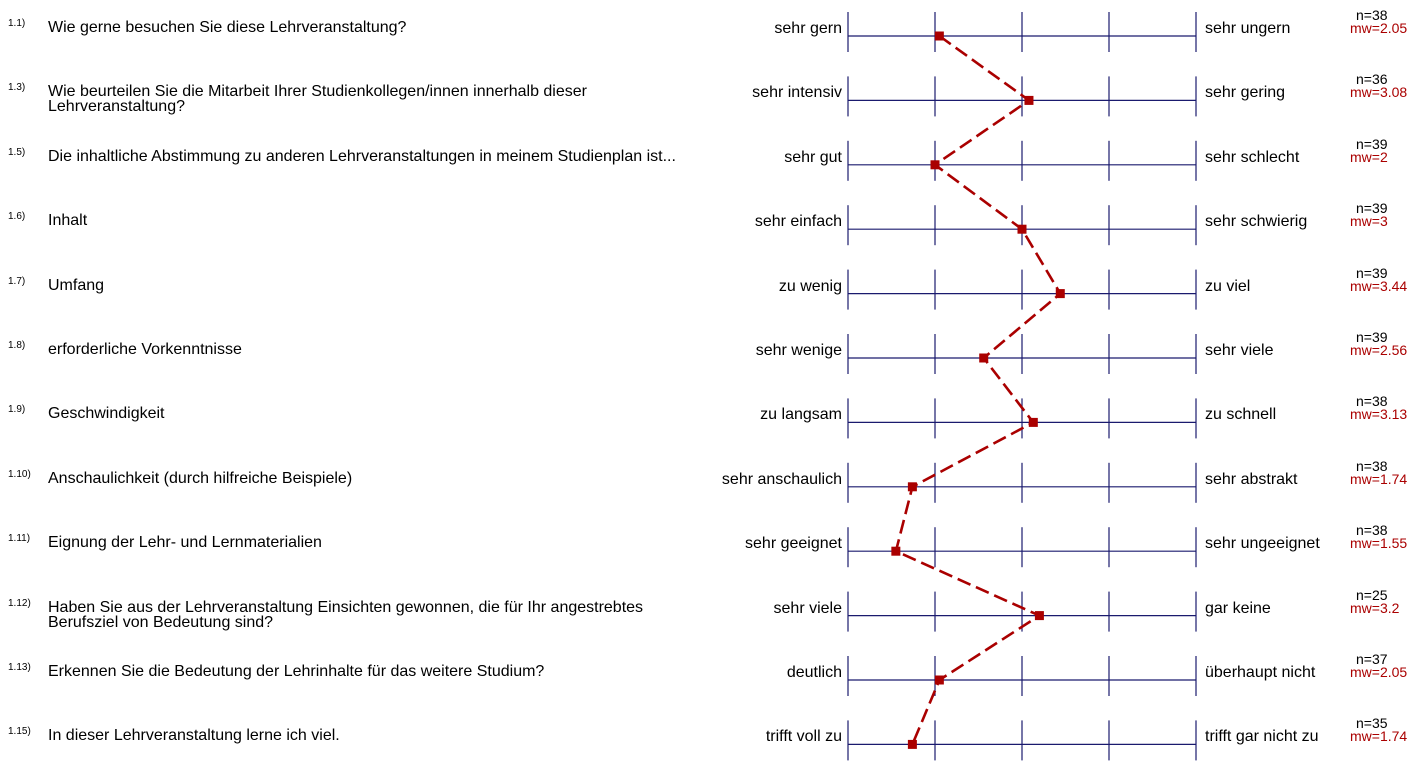 The image size is (1421, 780). I want to click on item-number: 1.1), so click(17, 23).